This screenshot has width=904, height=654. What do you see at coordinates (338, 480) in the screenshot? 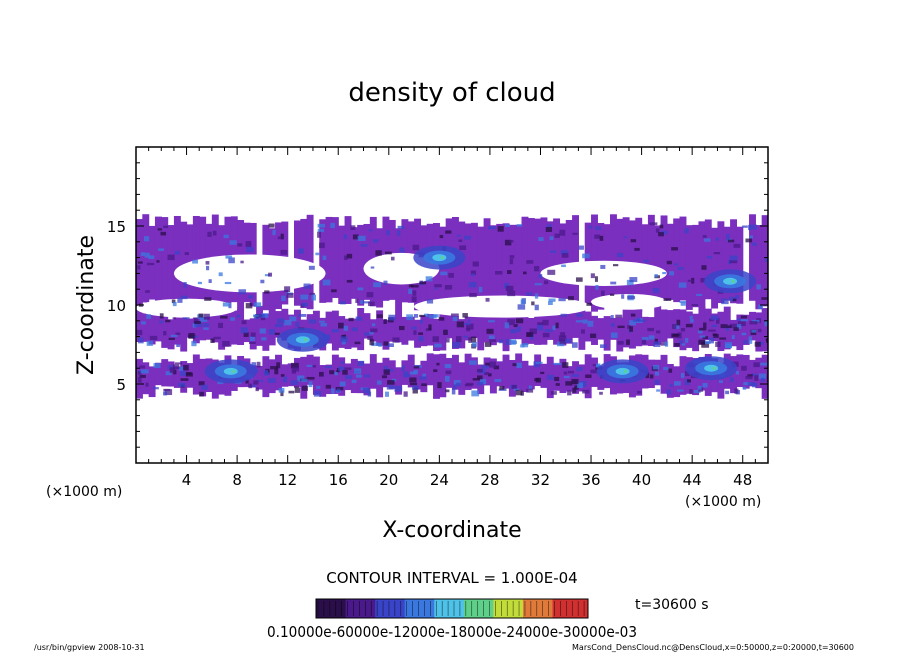
I see `x-tick-label: 16` at bounding box center [338, 480].